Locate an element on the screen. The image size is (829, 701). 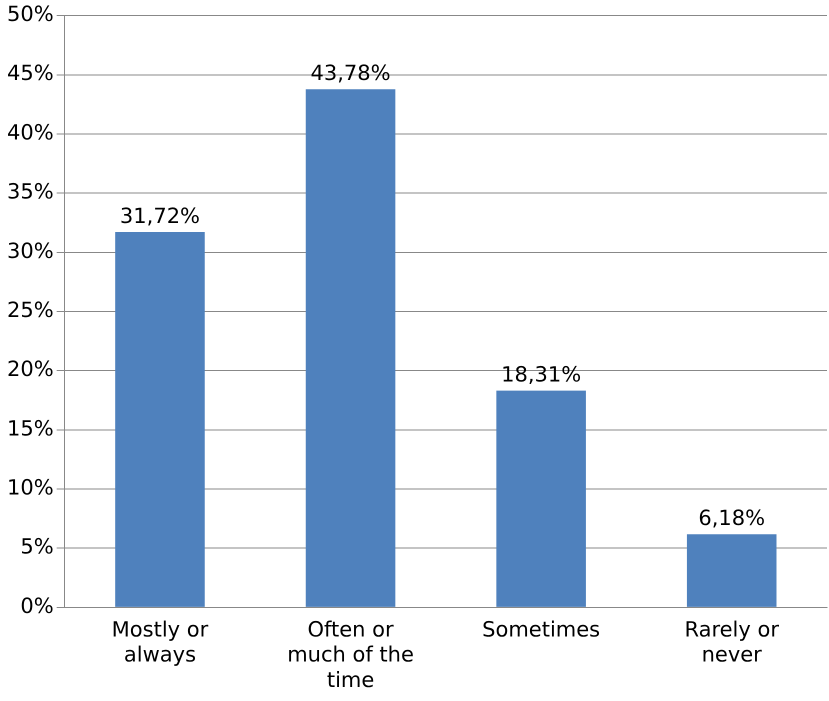
y-tick-label: 50% is located at coordinates (30, 14).